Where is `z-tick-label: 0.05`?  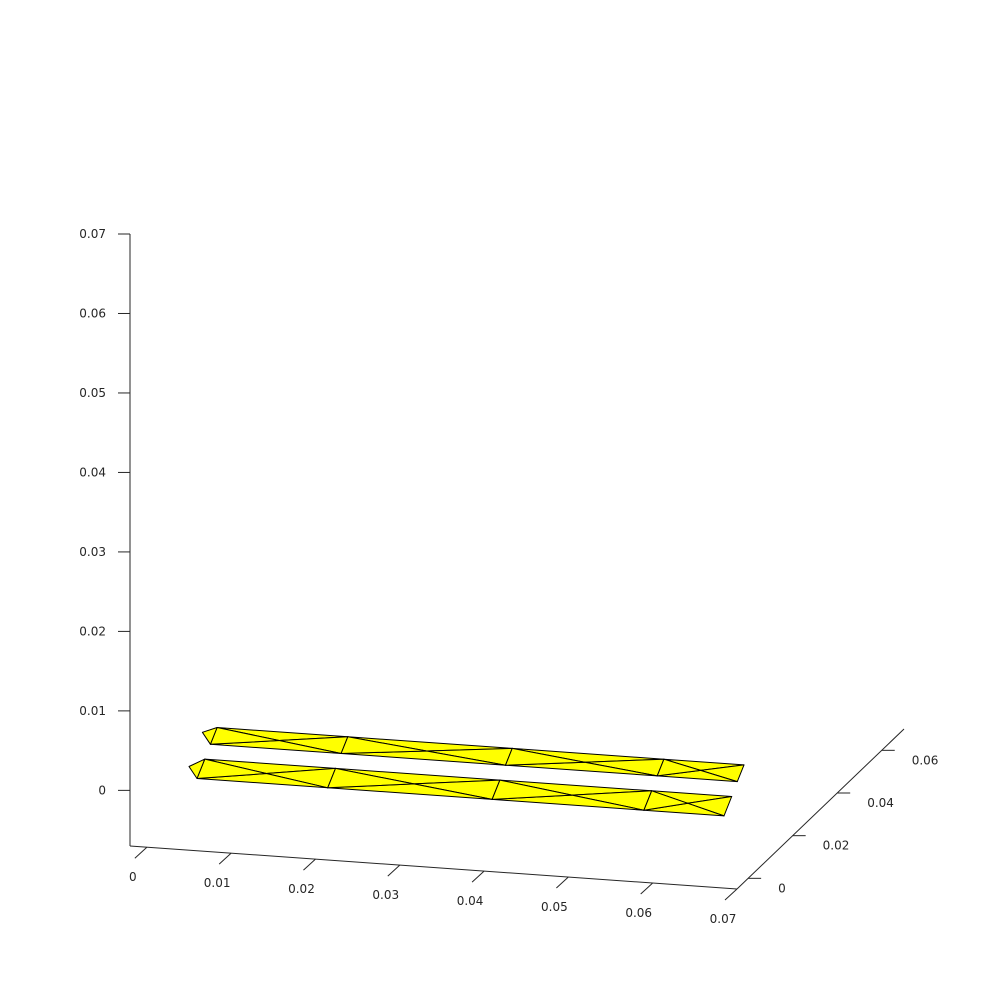
z-tick-label: 0.05 is located at coordinates (92, 393).